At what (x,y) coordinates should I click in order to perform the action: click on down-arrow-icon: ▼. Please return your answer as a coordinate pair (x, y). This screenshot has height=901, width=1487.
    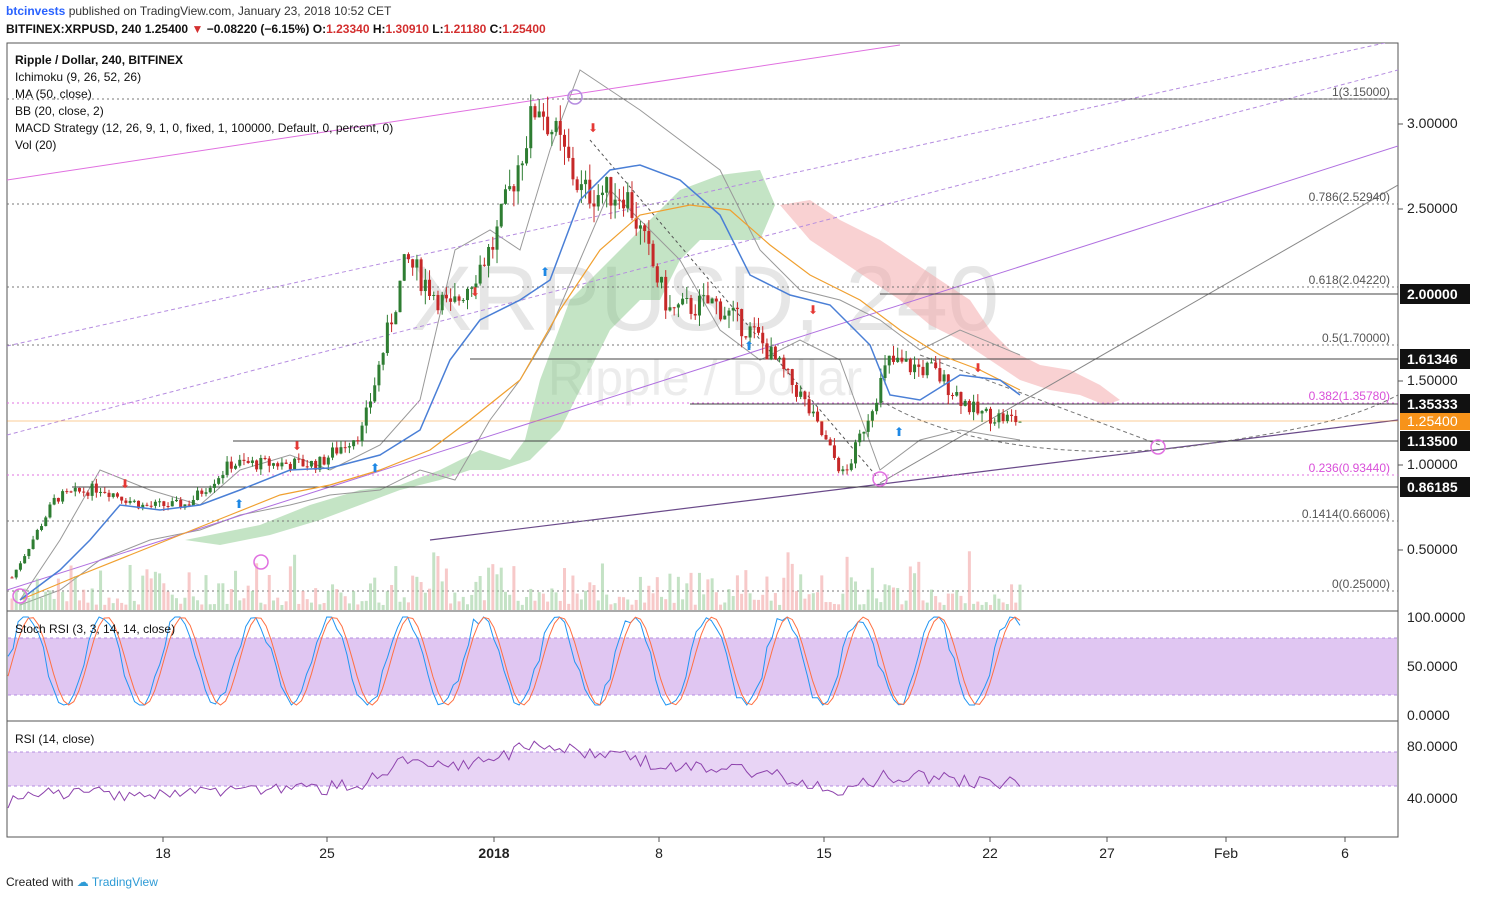
    Looking at the image, I should click on (197, 29).